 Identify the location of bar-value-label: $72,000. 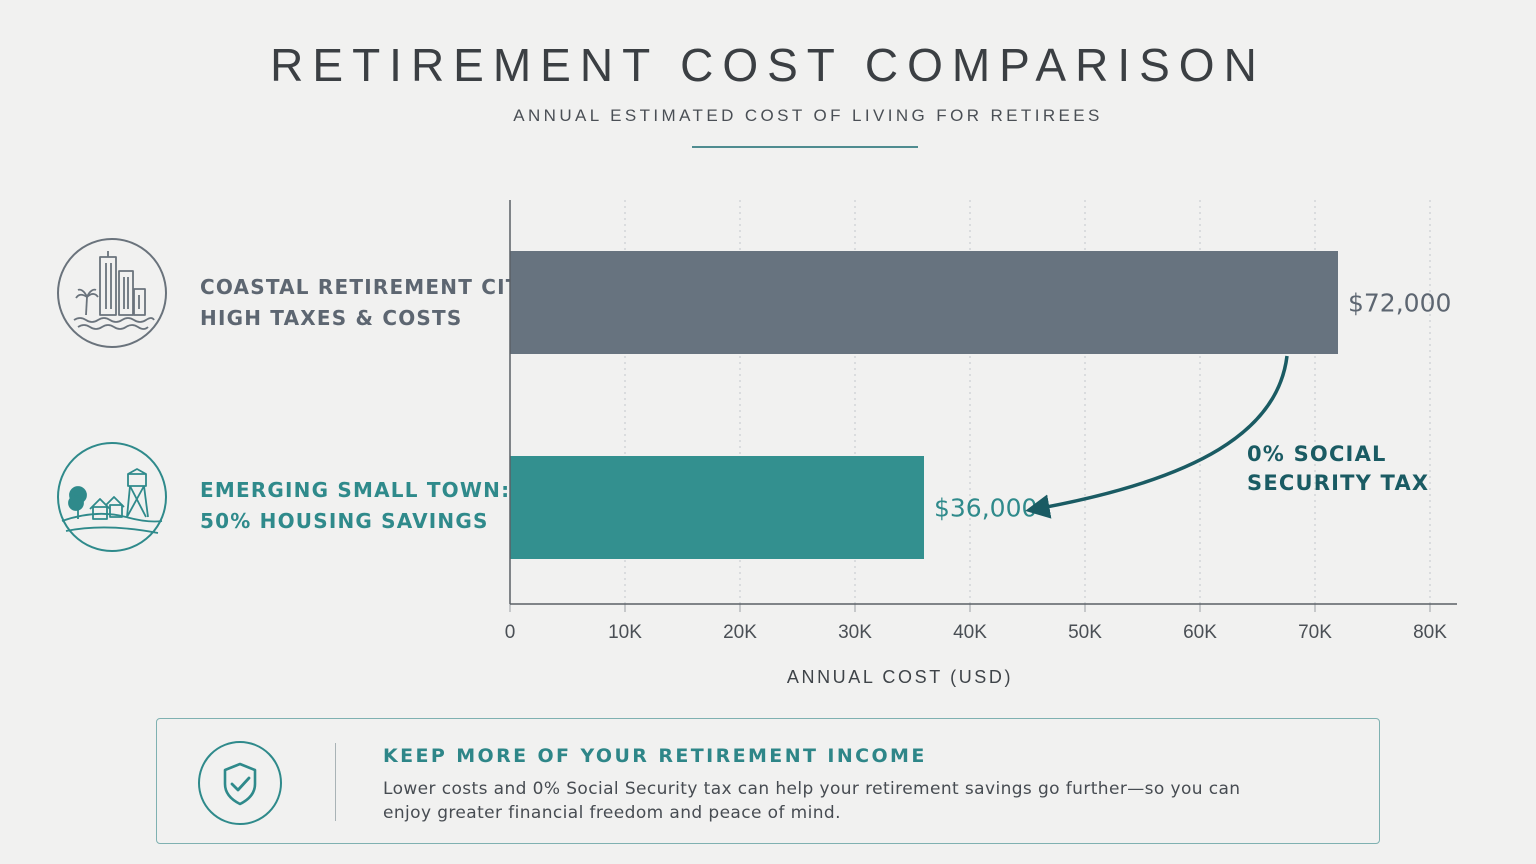
(1399, 303).